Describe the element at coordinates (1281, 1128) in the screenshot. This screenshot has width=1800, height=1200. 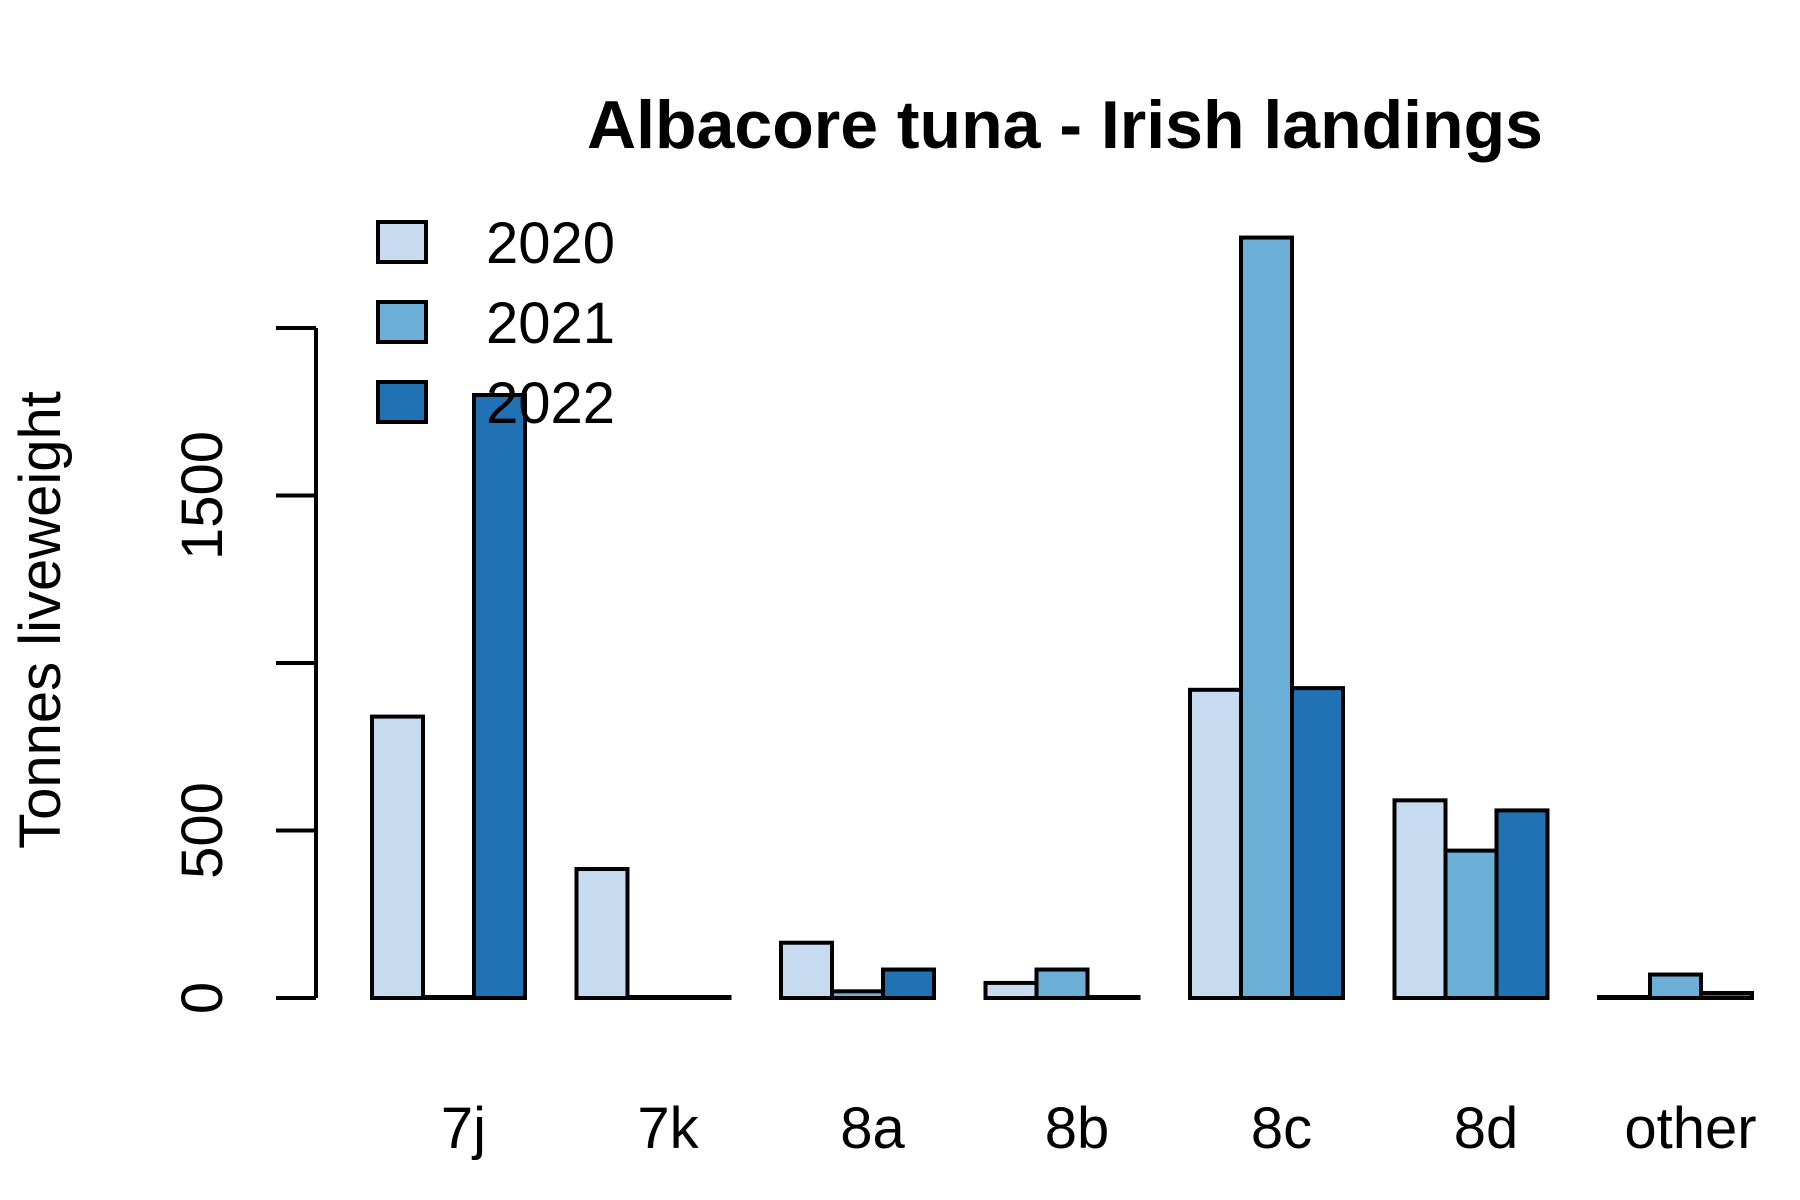
I see `x-axis-tick-label: 8c` at that location.